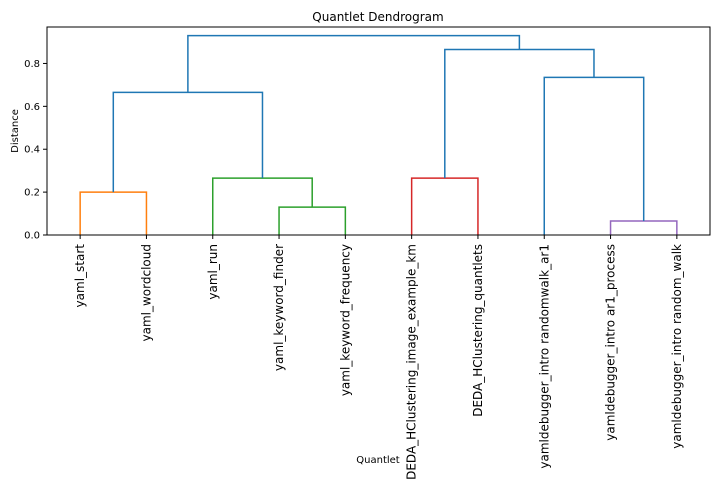  I want to click on chart-title: Quantlet Dendrogram, so click(377, 17).